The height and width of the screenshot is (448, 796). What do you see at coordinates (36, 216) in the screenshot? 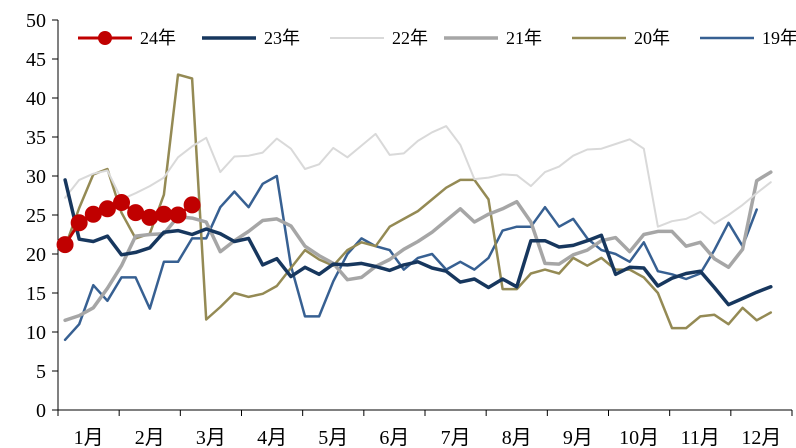
I see `y-tick-label: 25` at bounding box center [36, 216].